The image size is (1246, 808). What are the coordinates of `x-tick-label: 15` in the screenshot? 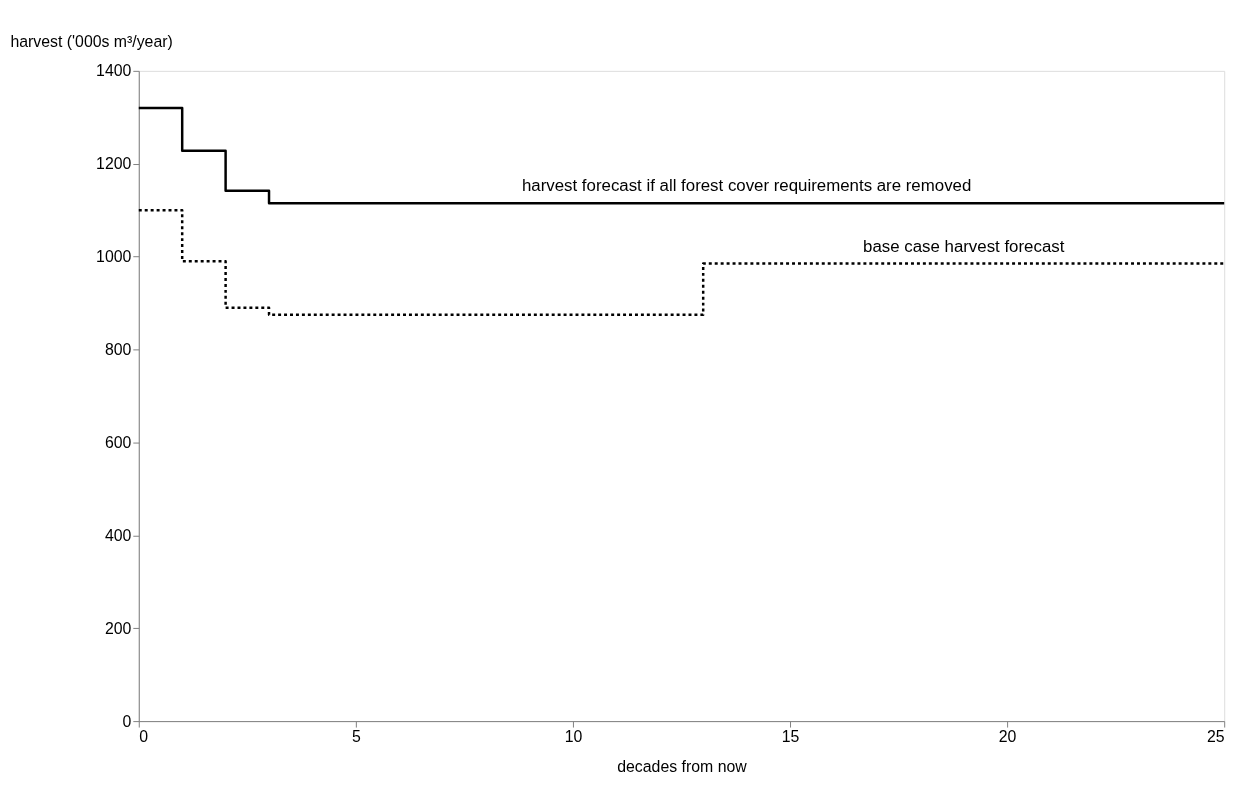 It's located at (790, 737).